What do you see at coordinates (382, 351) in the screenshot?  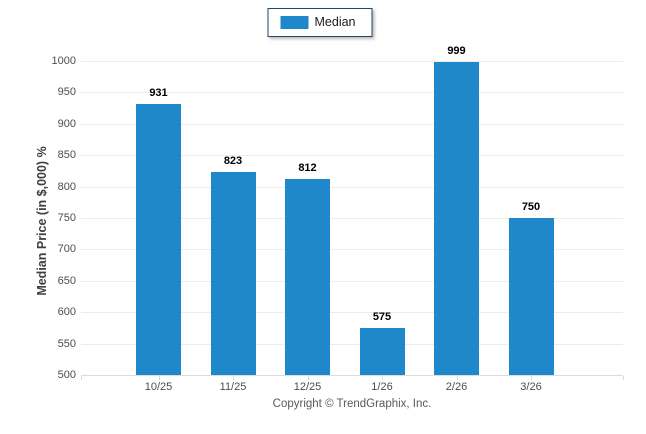 I see `bar-1/26` at bounding box center [382, 351].